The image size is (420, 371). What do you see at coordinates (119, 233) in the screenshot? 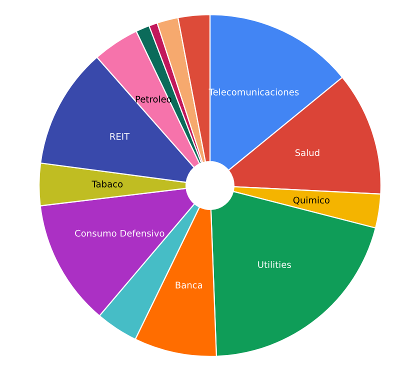
I see `slice-label: Consumo Defensivo` at bounding box center [119, 233].